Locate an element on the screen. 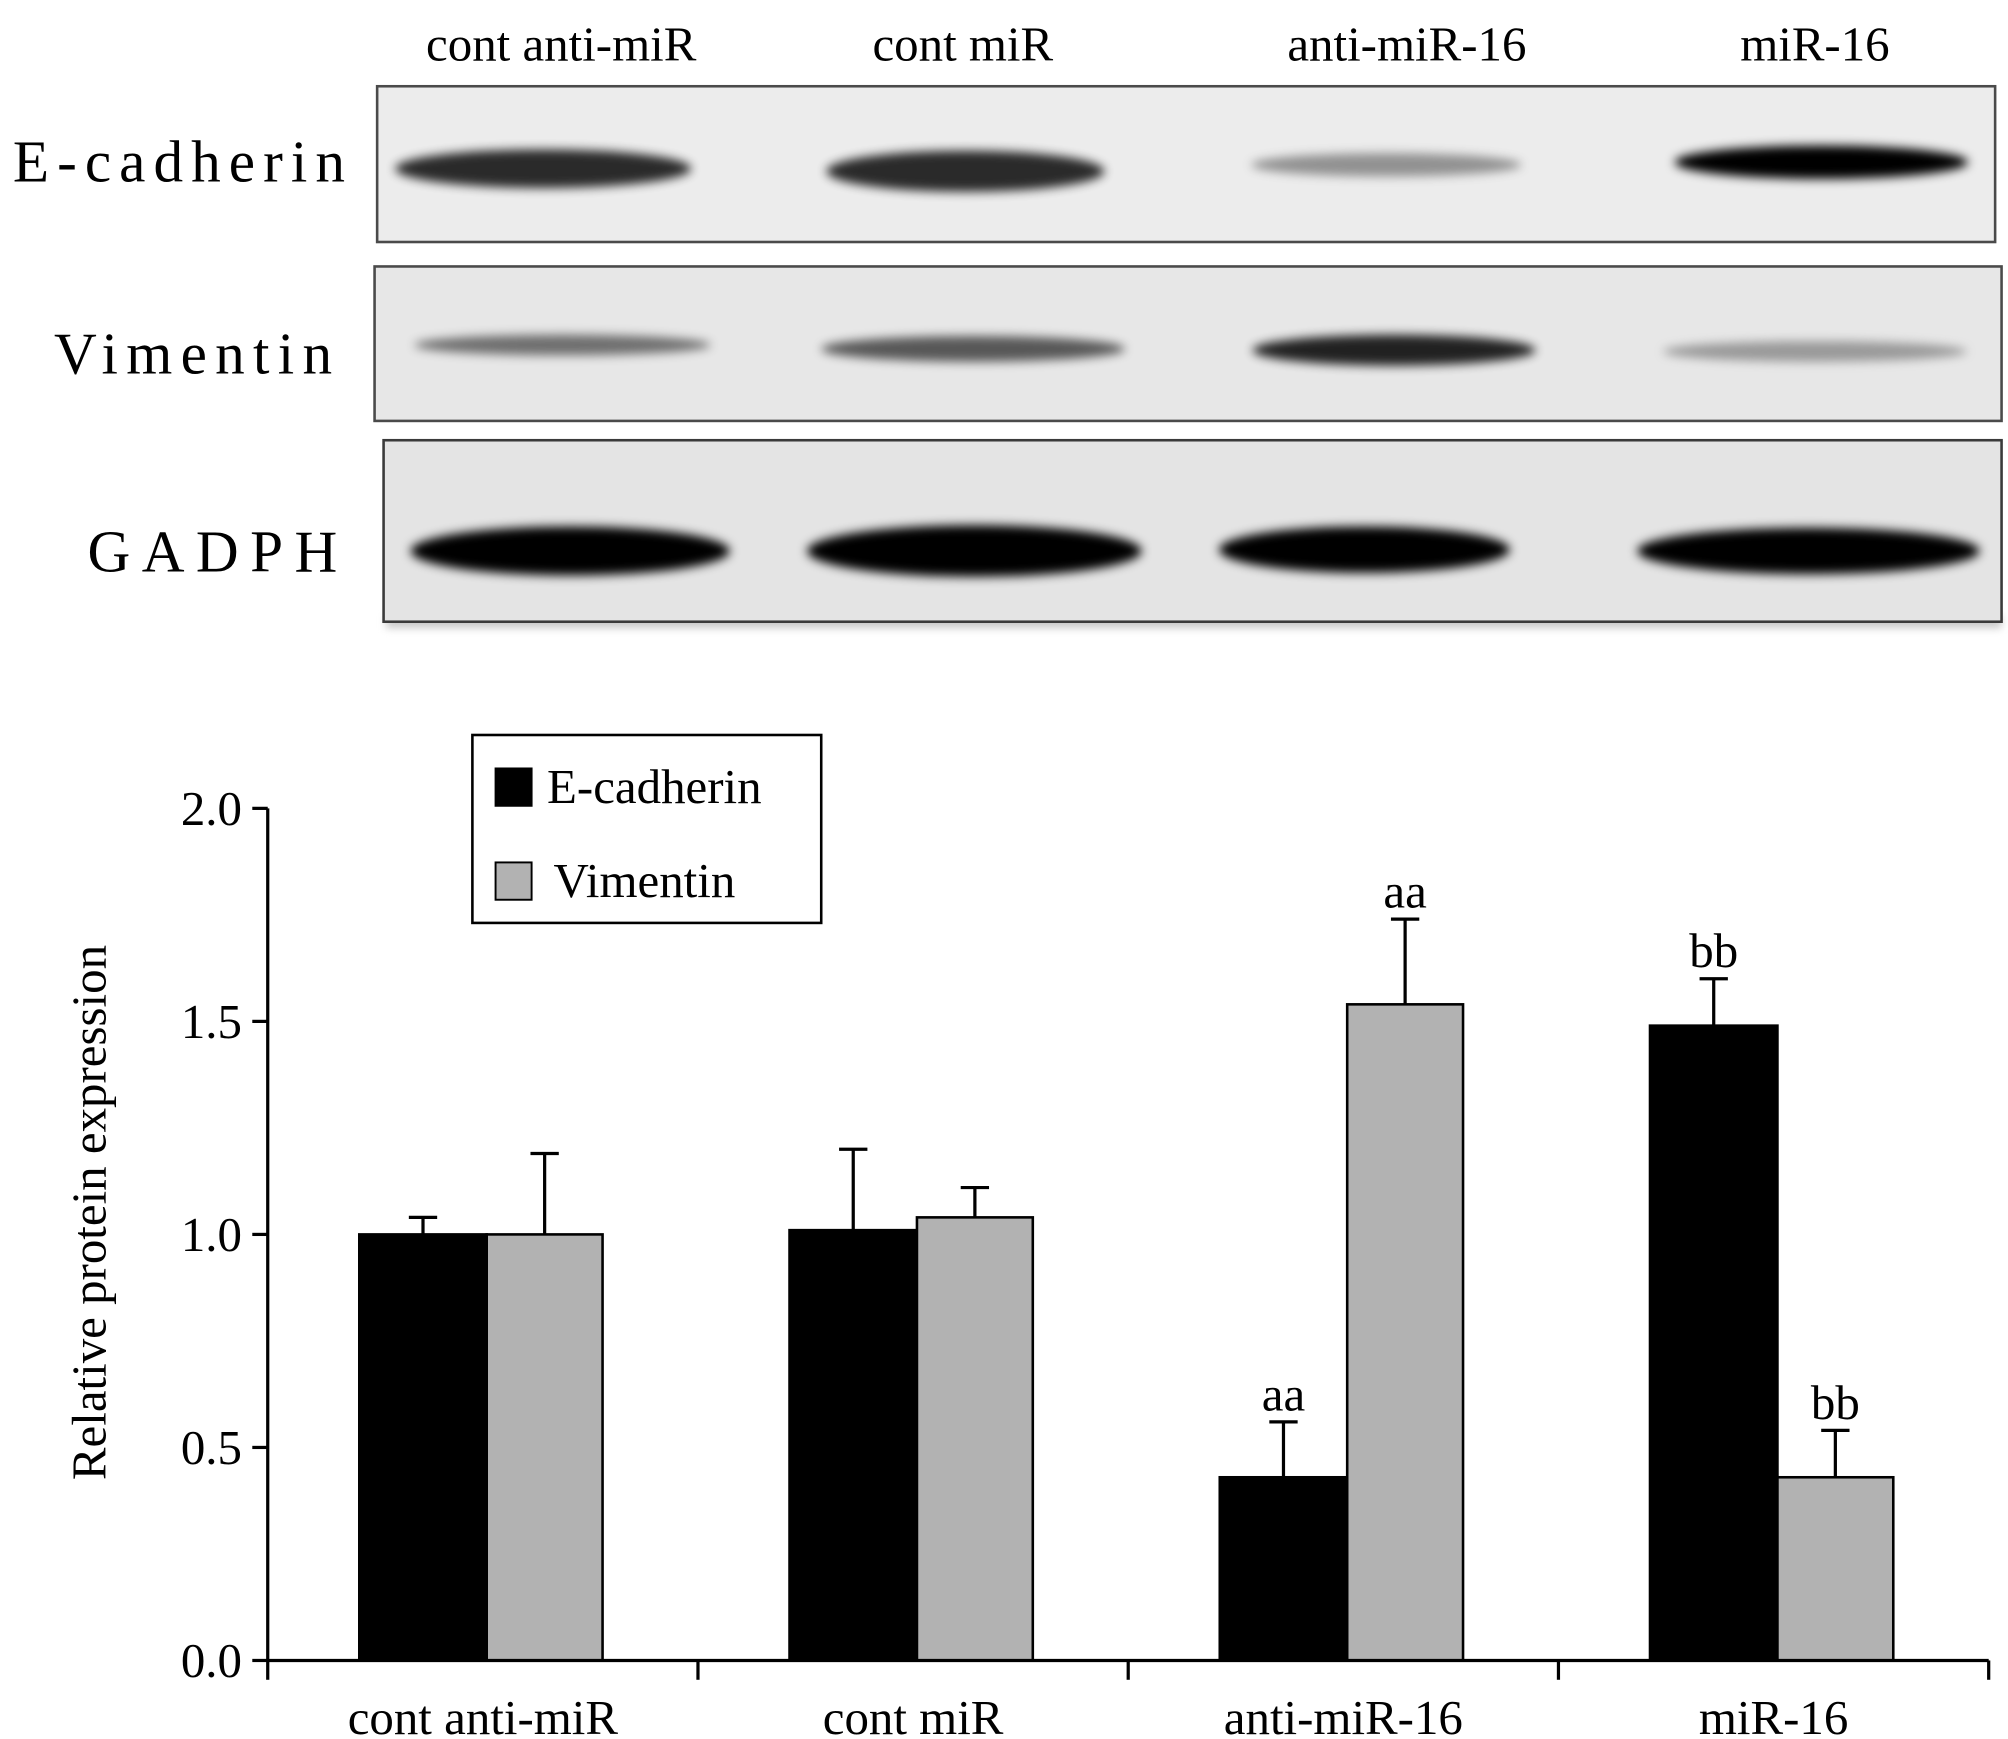  x-tick-label: cont miR is located at coordinates (913, 1714).